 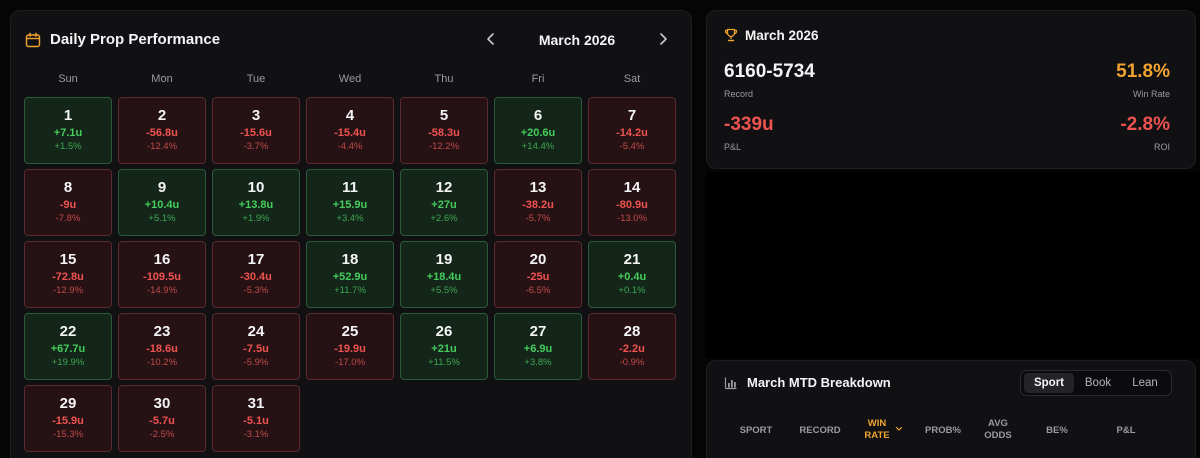 I want to click on day-cell-6: 6 +20.6u +14.4%, so click(x=538, y=130).